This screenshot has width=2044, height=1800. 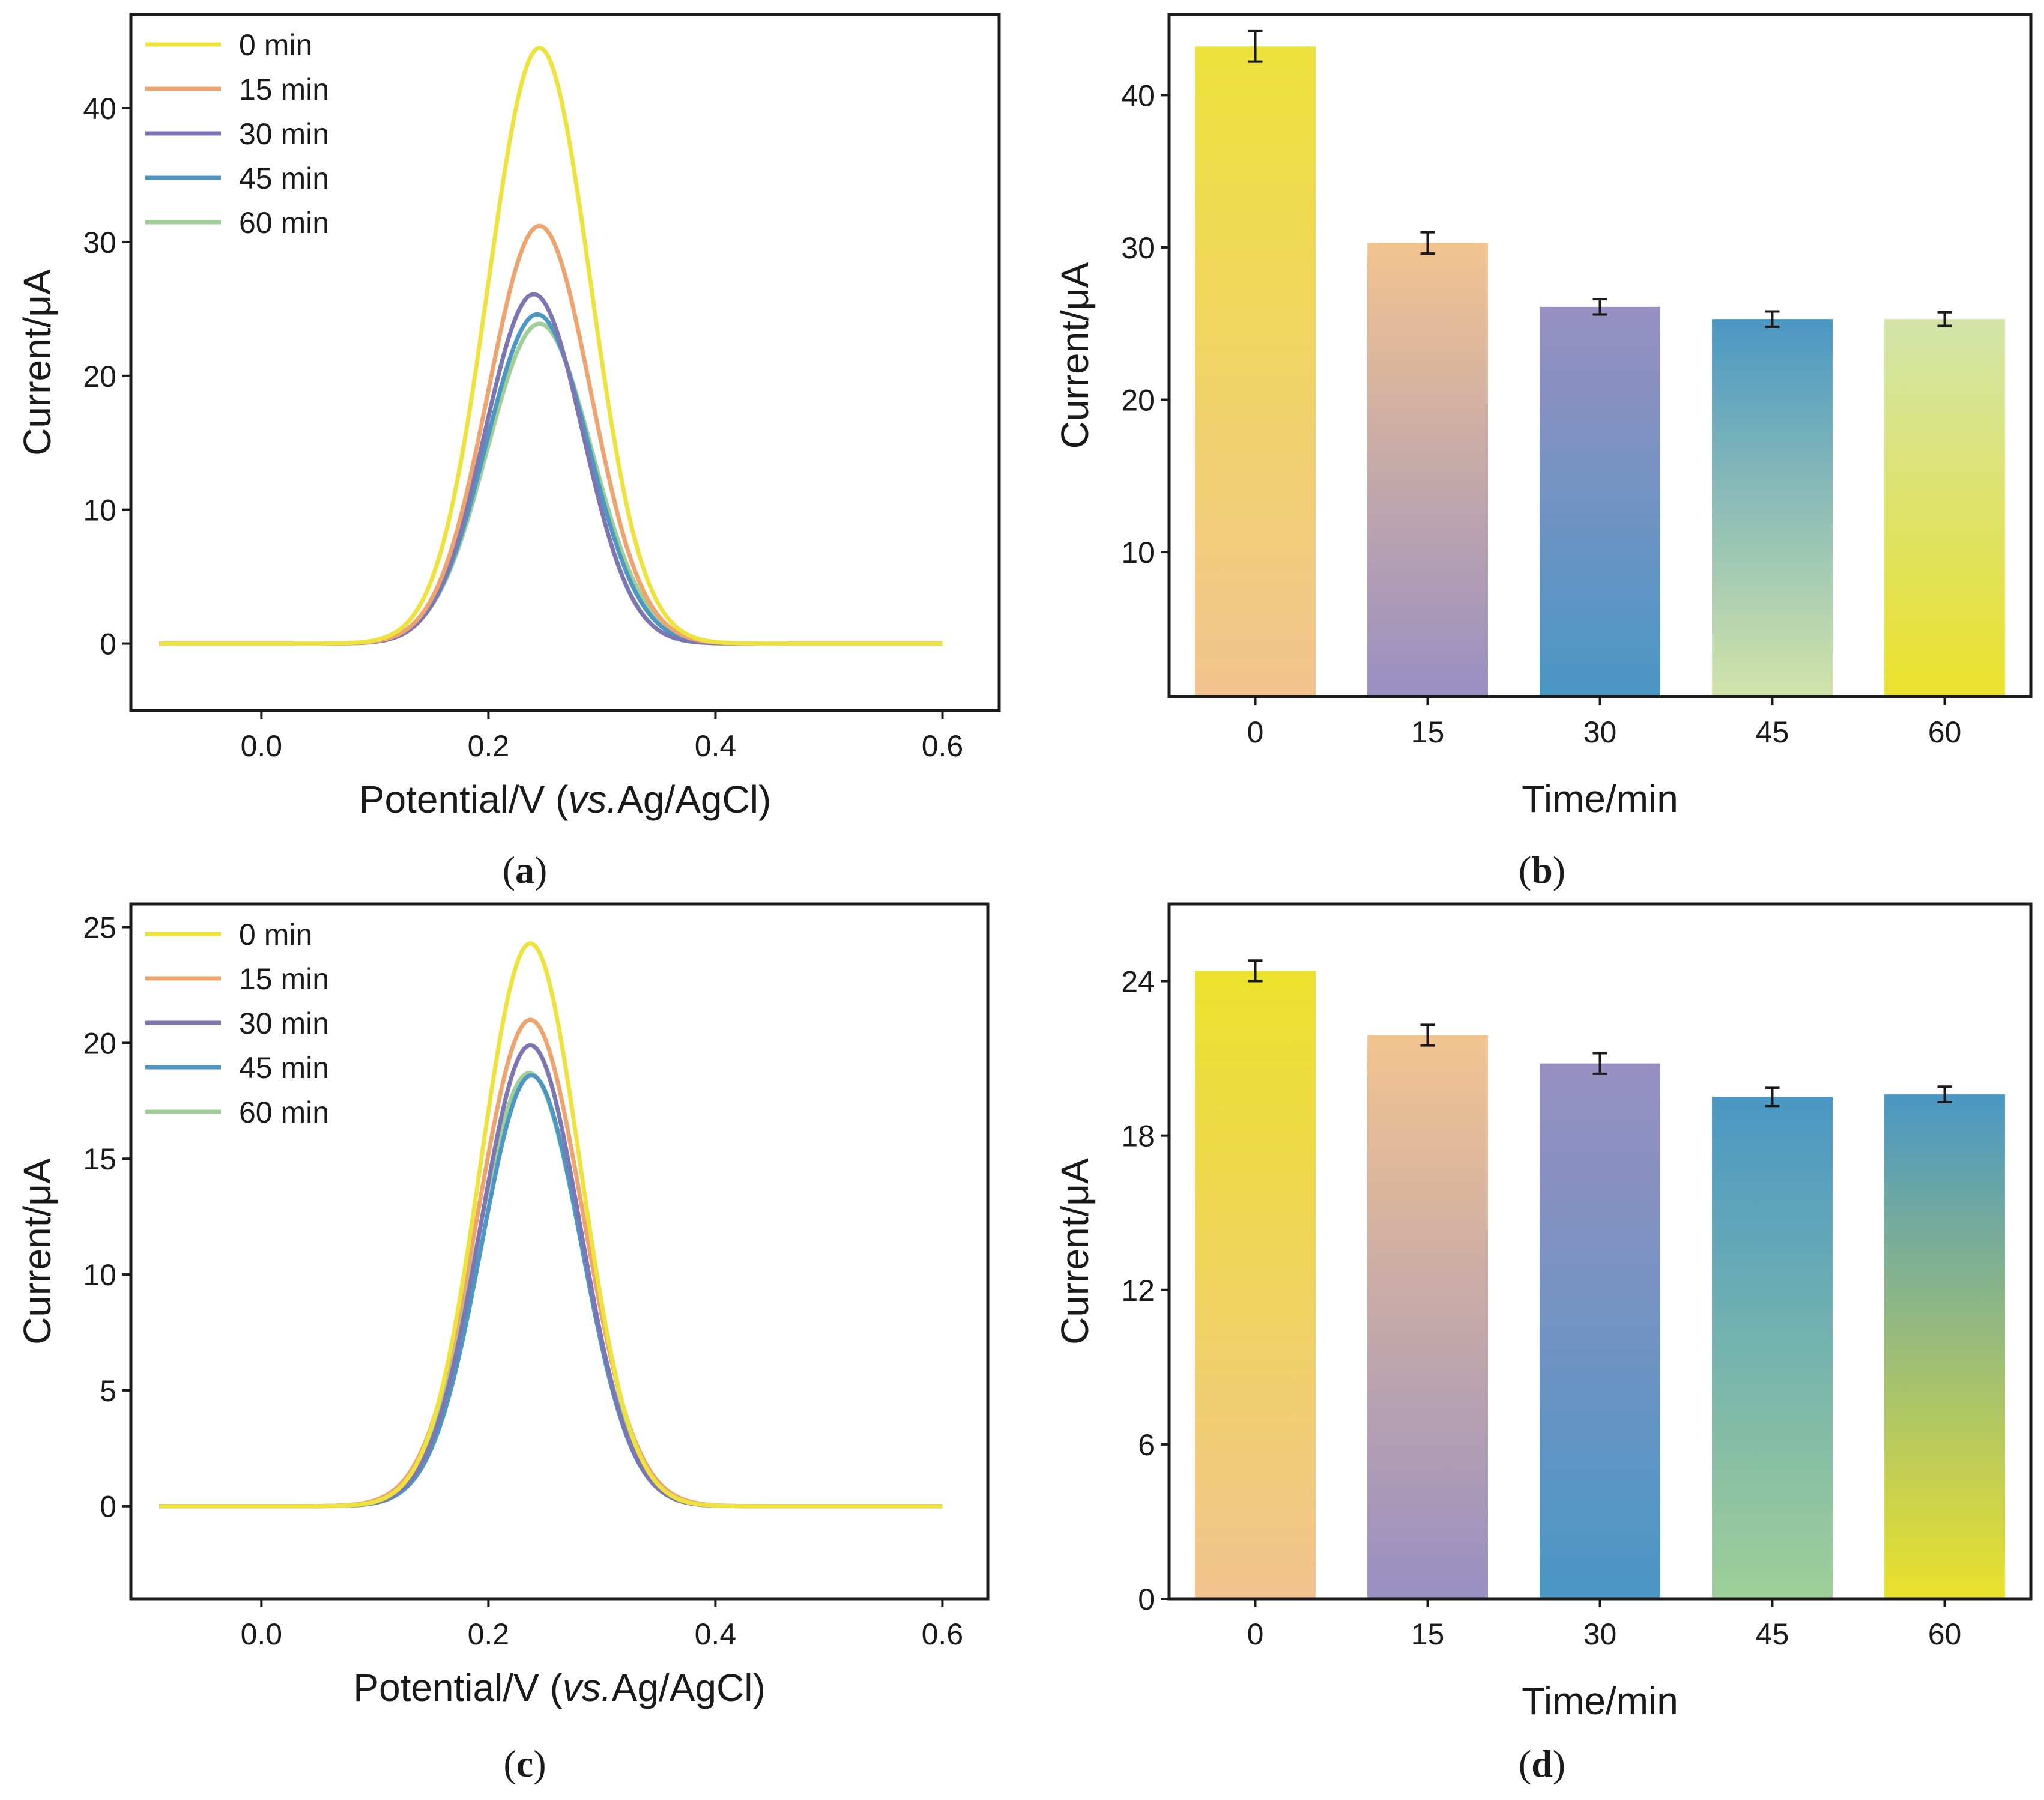 I want to click on panel-d-label: (d), so click(x=1542, y=1763).